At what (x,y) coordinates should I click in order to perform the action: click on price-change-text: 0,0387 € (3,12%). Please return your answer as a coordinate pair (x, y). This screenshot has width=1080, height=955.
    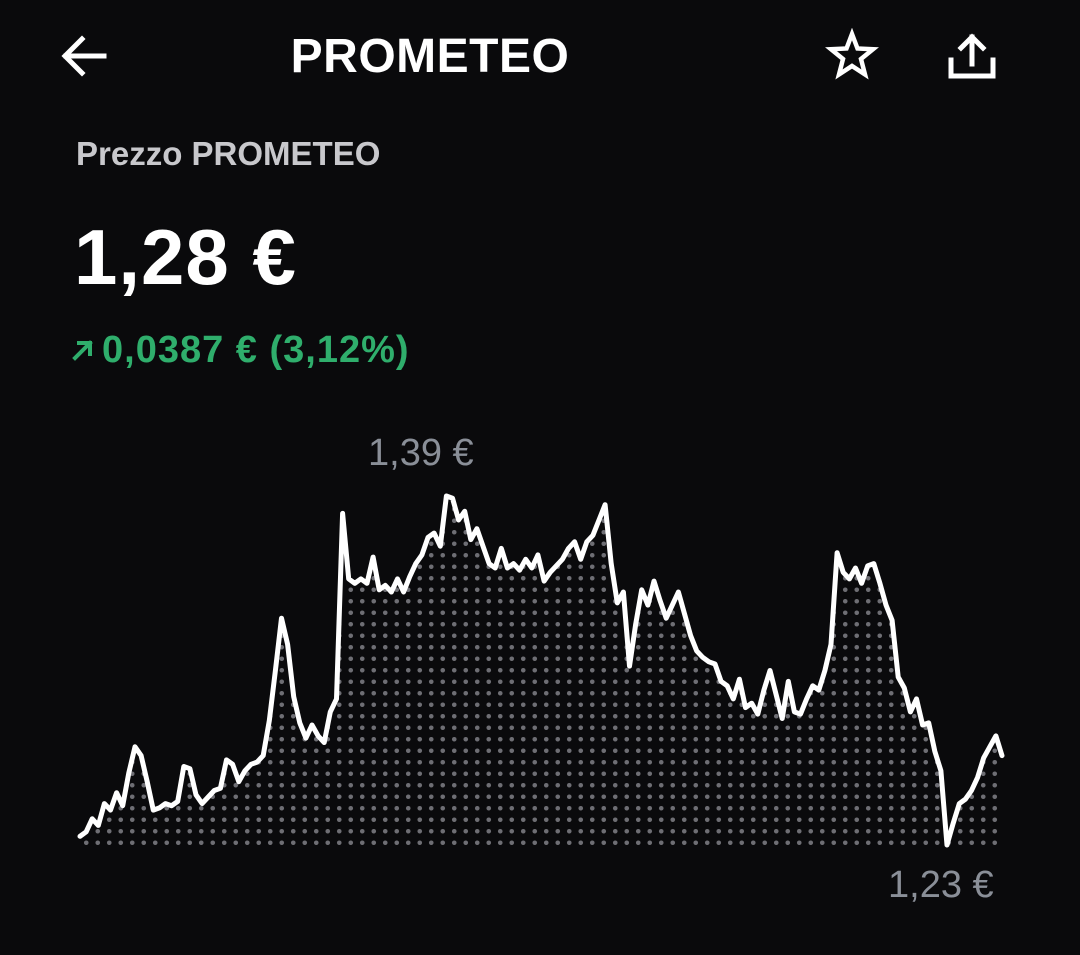
    Looking at the image, I should click on (256, 350).